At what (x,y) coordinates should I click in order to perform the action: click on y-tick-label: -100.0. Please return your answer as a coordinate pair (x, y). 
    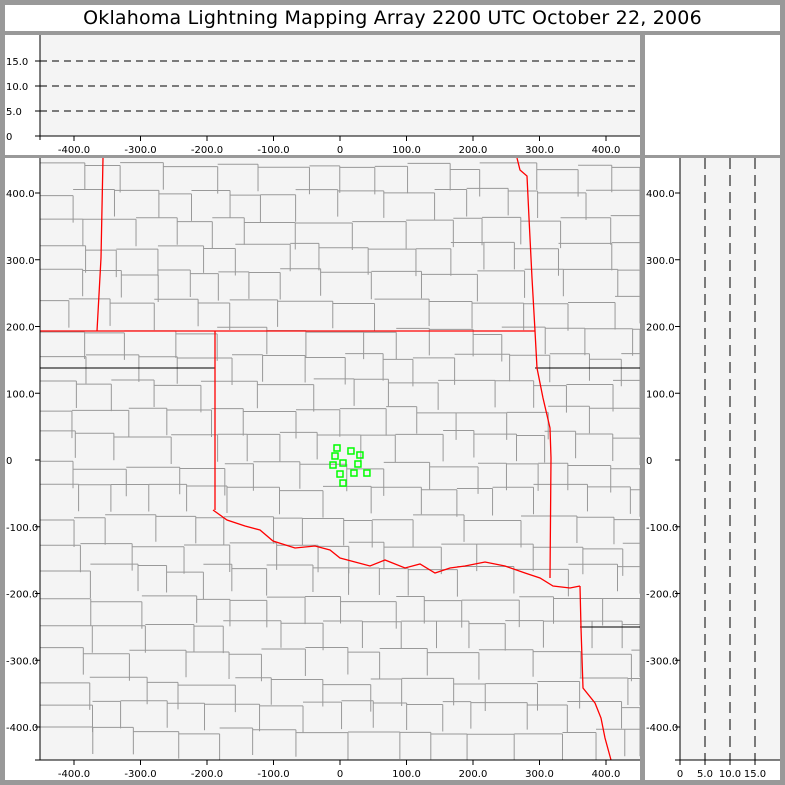
    Looking at the image, I should click on (22, 528).